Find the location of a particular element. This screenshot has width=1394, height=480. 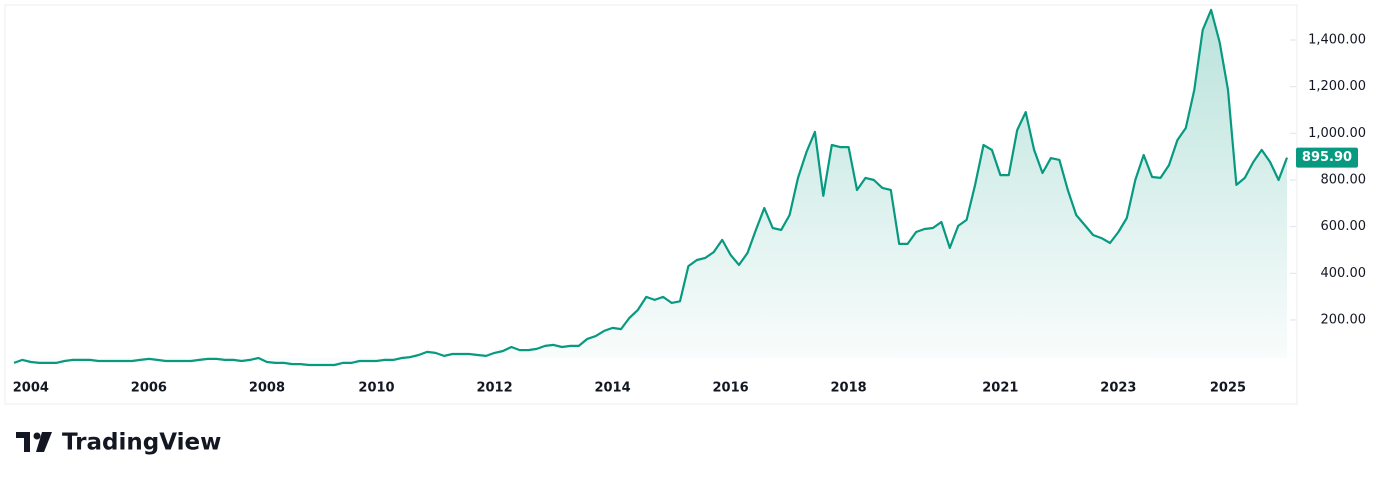

y-tick-label: 1,400.00 is located at coordinates (1337, 39).